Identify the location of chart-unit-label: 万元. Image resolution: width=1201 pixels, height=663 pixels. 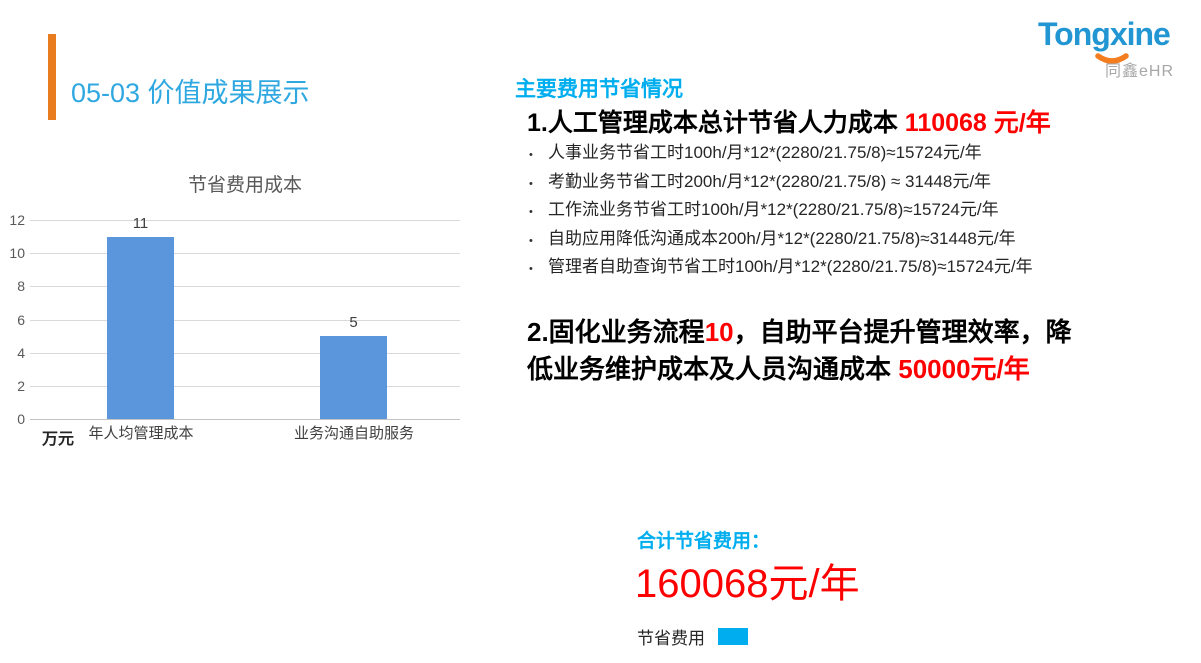
(58, 439).